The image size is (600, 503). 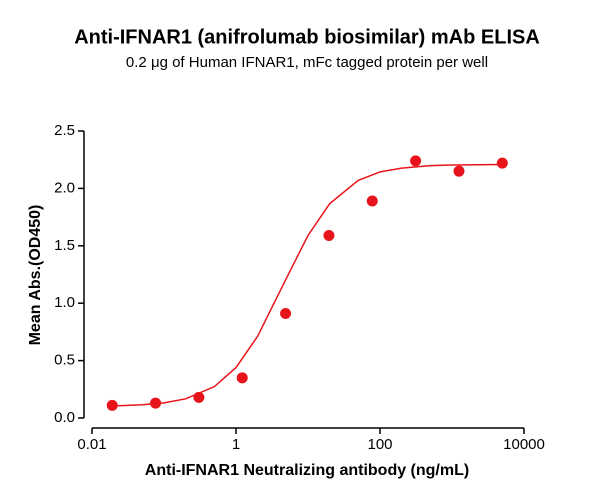 What do you see at coordinates (379, 444) in the screenshot?
I see `x-tick-label: 100` at bounding box center [379, 444].